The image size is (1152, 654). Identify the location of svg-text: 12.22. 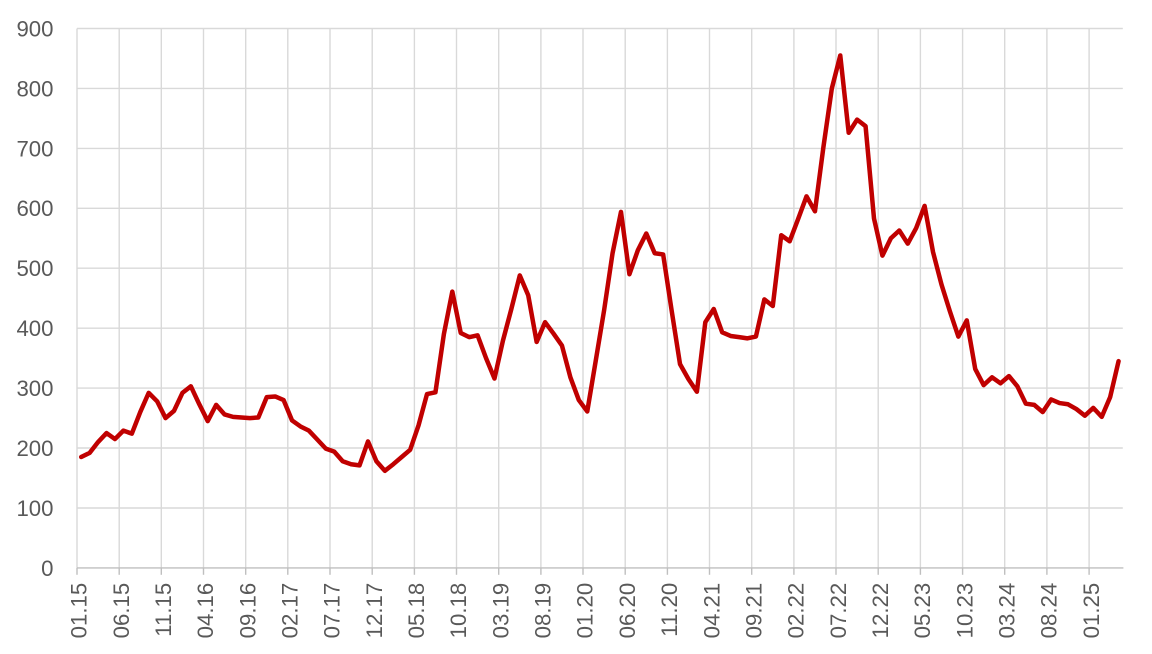
(880, 611).